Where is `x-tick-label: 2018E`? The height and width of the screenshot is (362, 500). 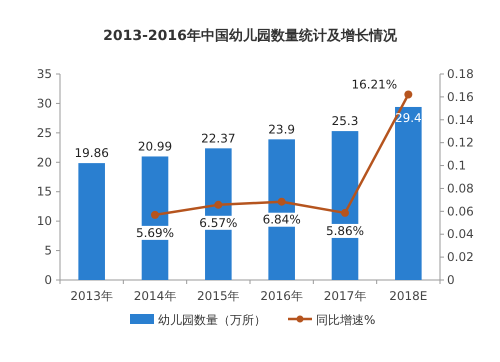
x-tick-label: 2018E is located at coordinates (408, 296).